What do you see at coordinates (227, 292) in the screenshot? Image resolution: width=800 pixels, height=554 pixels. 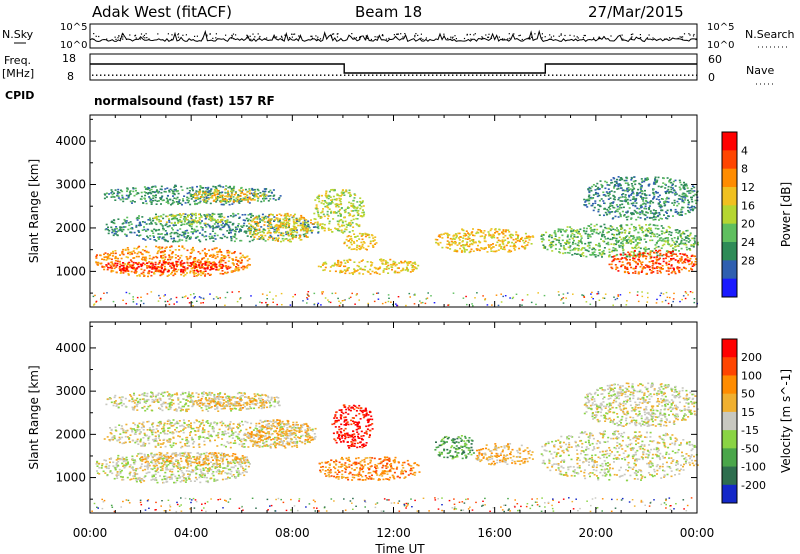 I see `speckle-cell` at bounding box center [227, 292].